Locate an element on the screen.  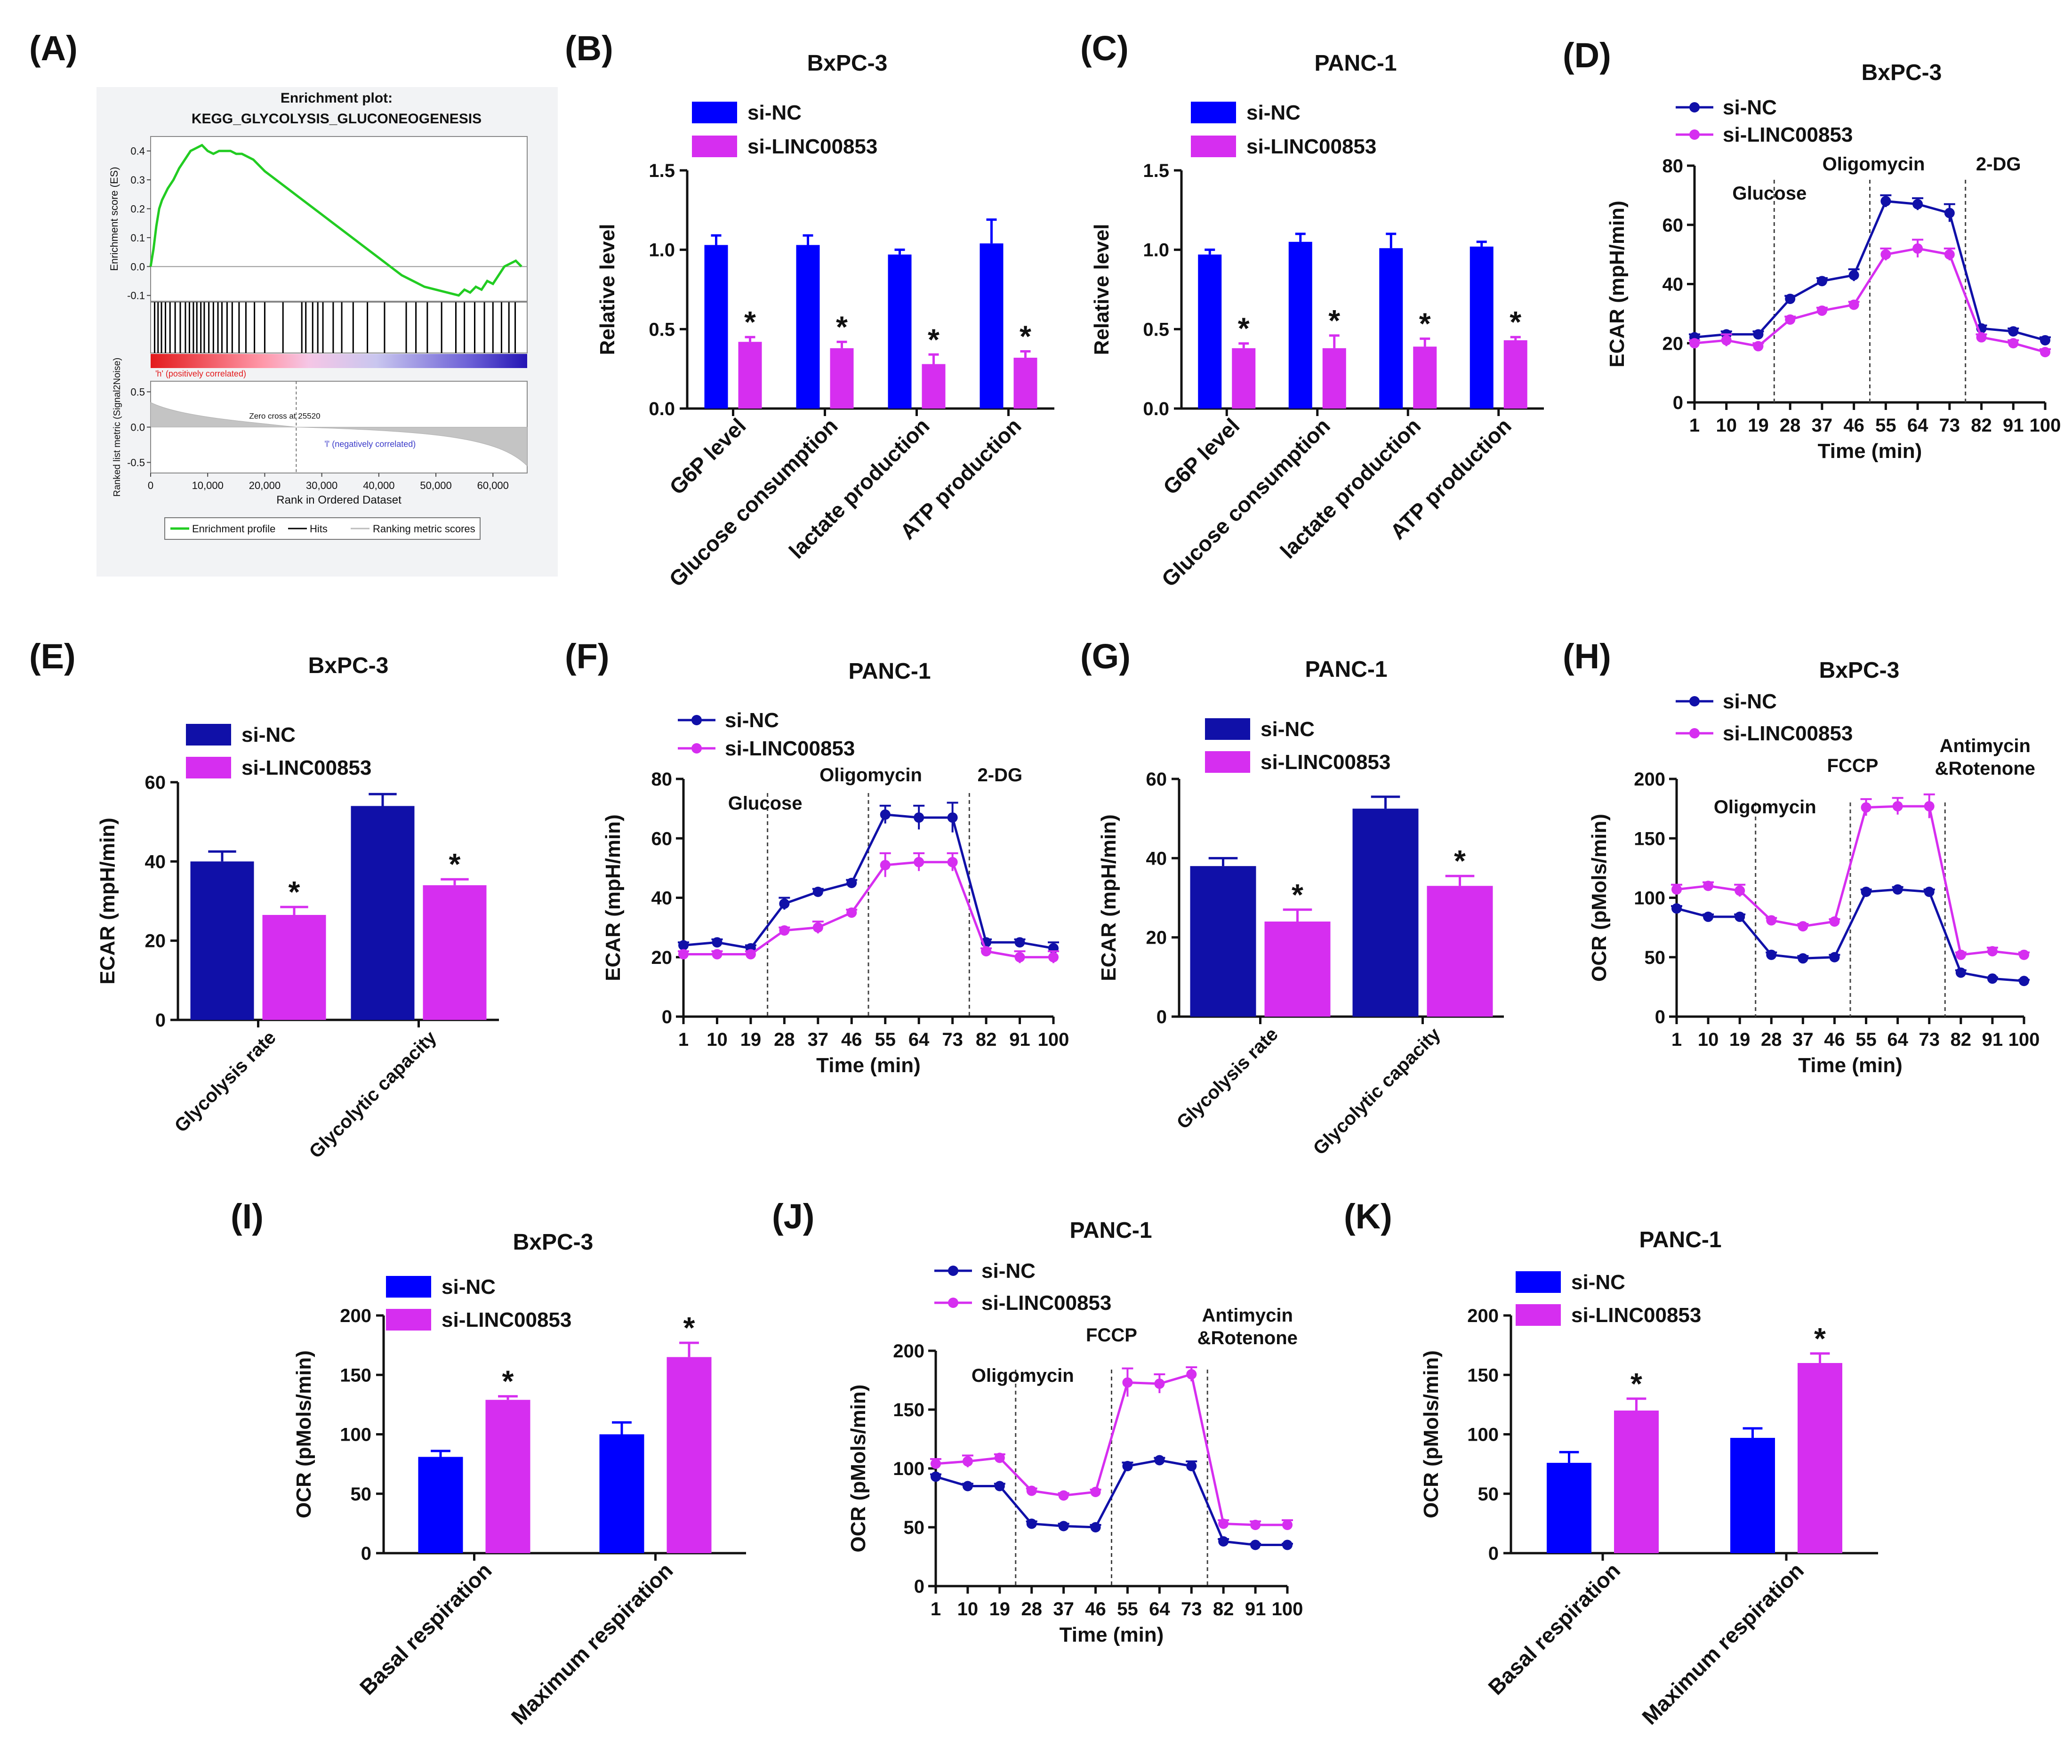
rank-tick-label: 60,000 is located at coordinates (493, 485).